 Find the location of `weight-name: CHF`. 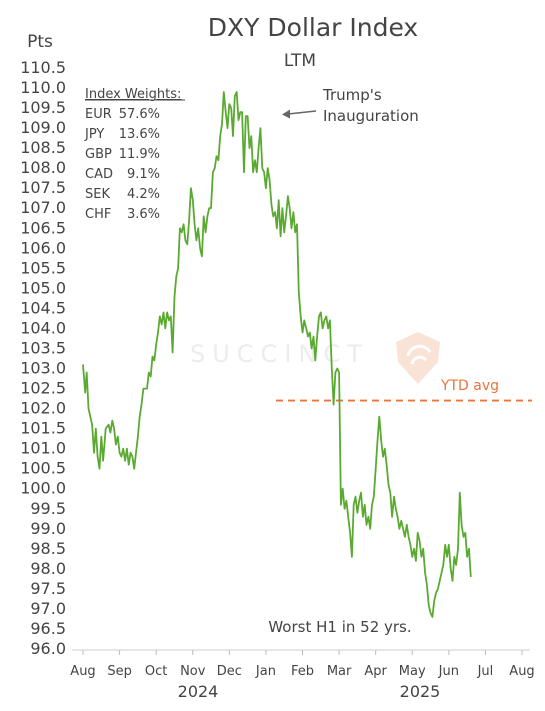

weight-name: CHF is located at coordinates (98, 214).